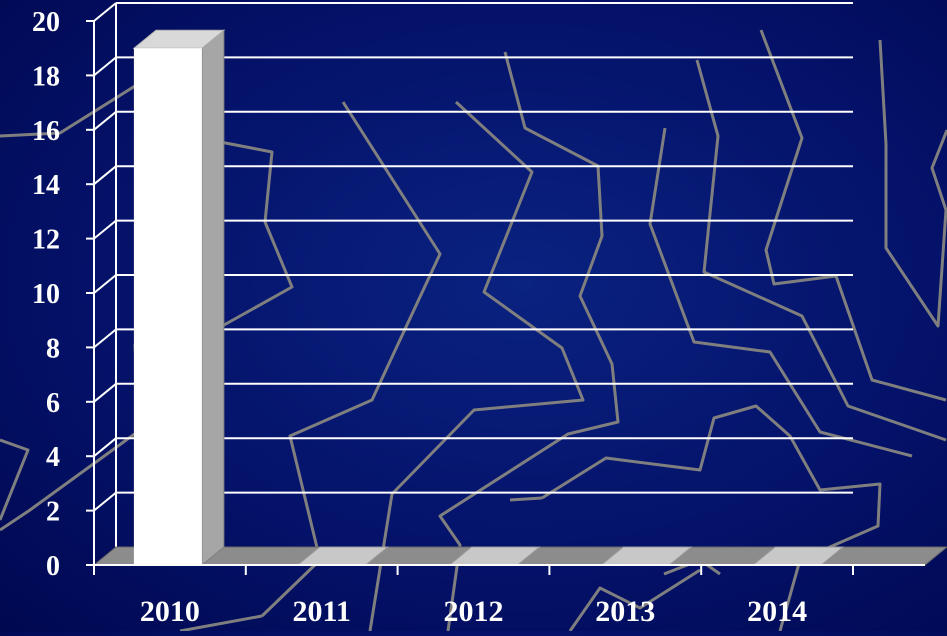 Image resolution: width=947 pixels, height=636 pixels. What do you see at coordinates (170, 611) in the screenshot?
I see `x-tick-label: 2010` at bounding box center [170, 611].